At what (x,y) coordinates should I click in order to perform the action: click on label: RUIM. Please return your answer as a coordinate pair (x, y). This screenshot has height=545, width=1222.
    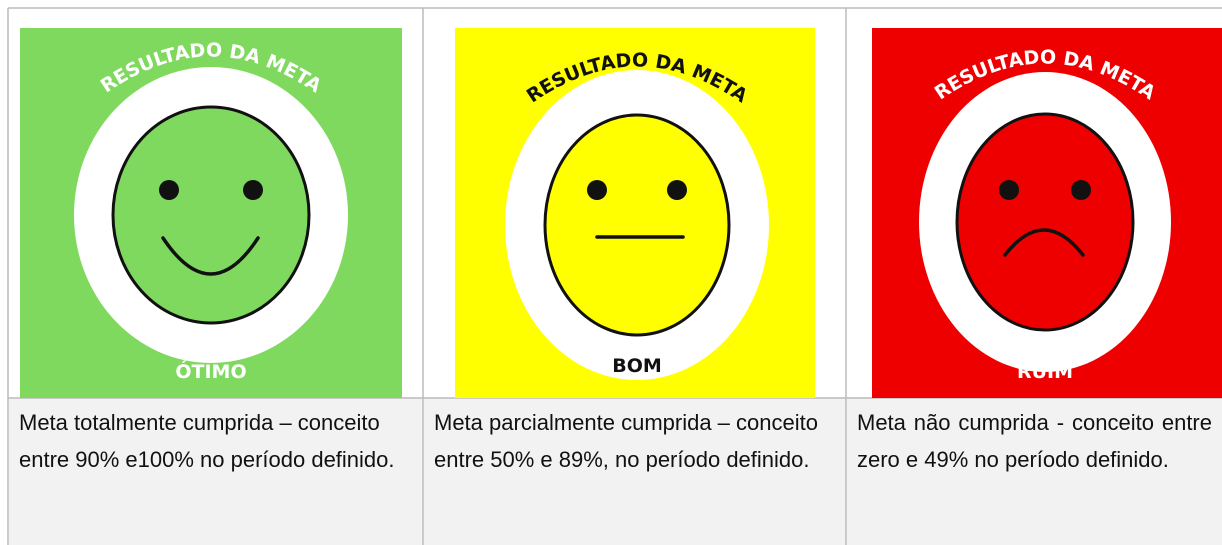
    Looking at the image, I should click on (1045, 372).